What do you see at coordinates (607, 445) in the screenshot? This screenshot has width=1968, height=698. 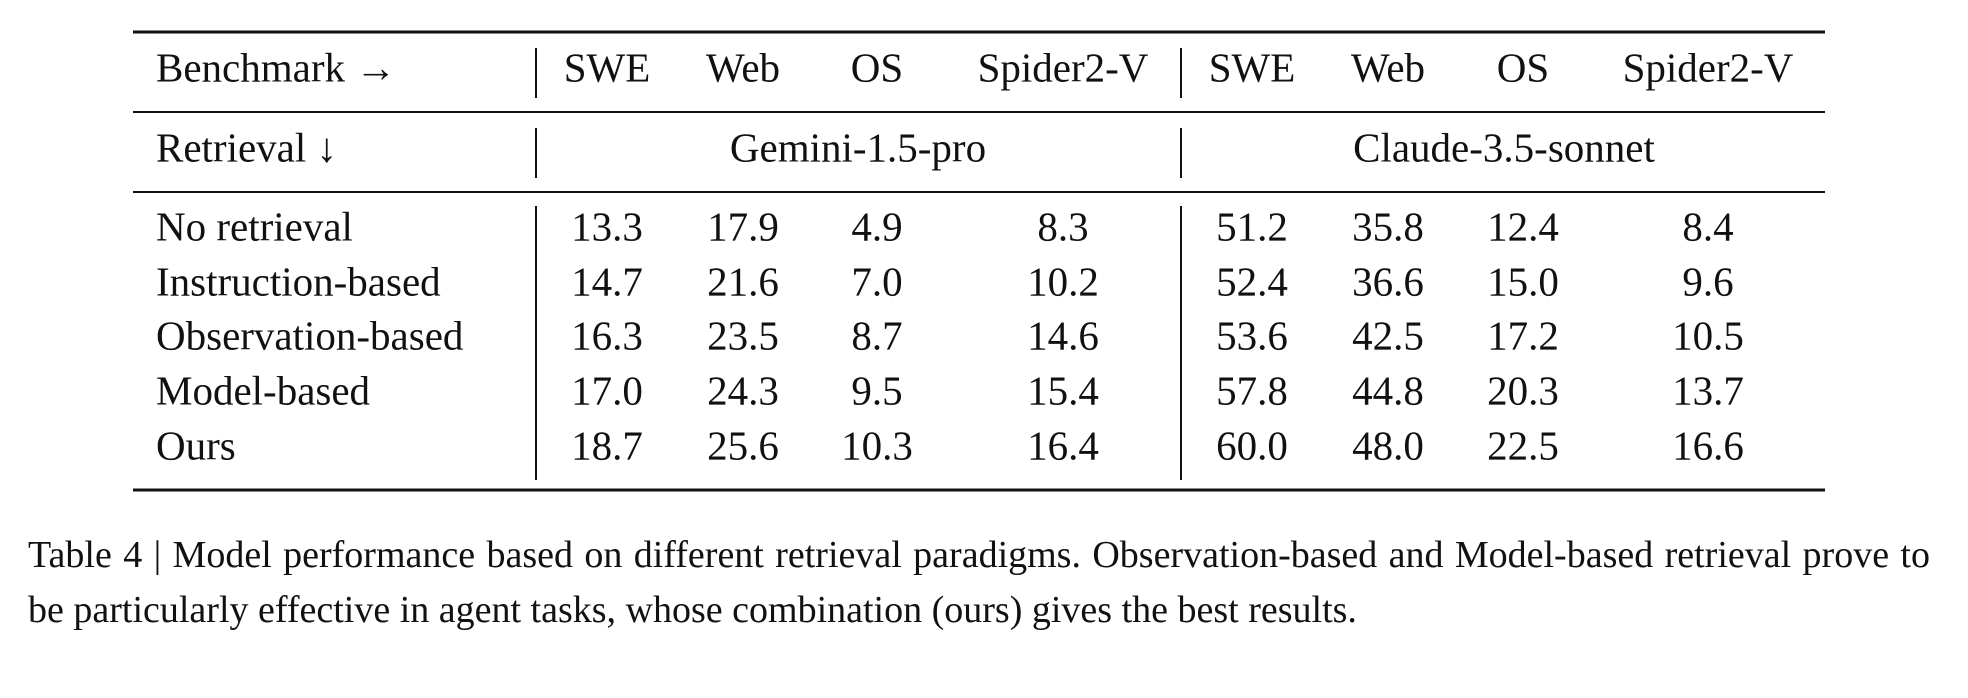 I see `cell: 18.7` at bounding box center [607, 445].